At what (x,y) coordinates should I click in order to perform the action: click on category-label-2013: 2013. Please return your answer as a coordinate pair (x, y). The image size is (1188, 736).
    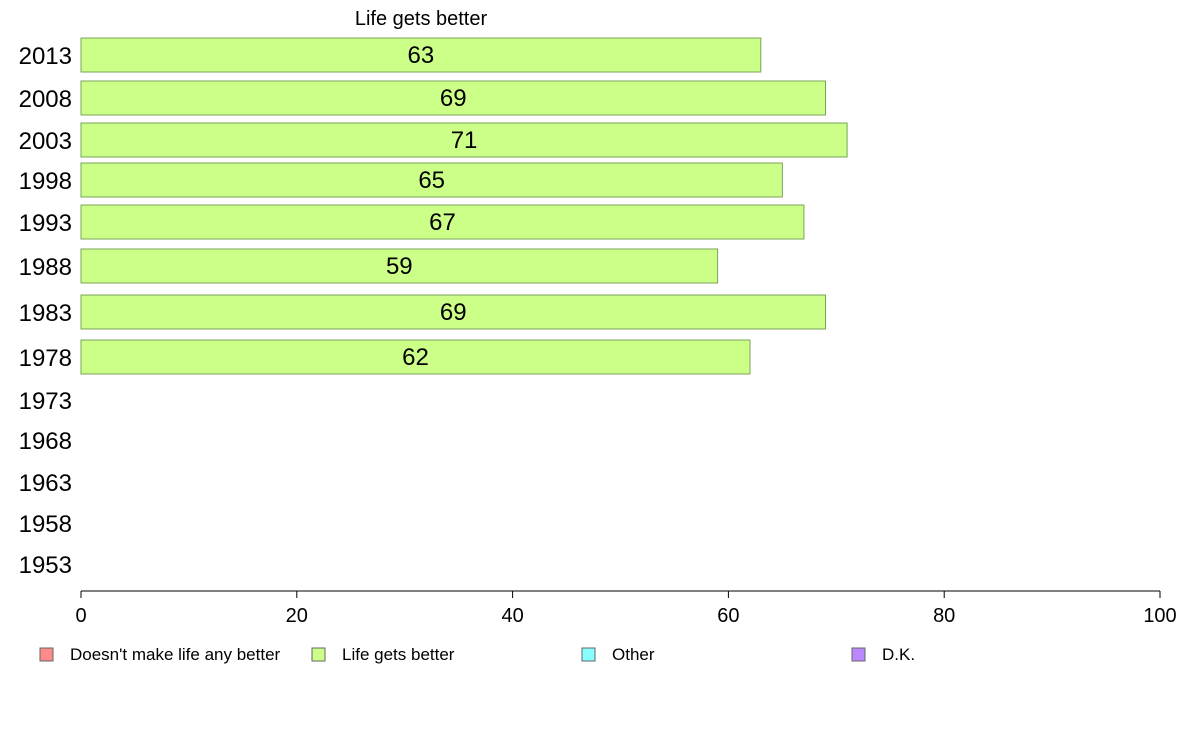
    Looking at the image, I should click on (45, 56).